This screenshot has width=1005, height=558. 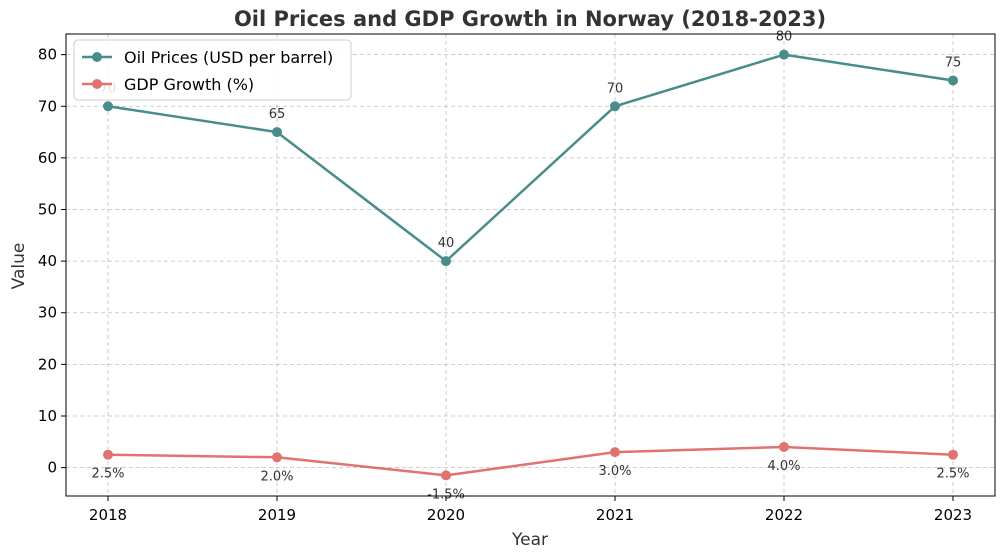 What do you see at coordinates (189, 84) in the screenshot?
I see `legend-label: GDP Growth (%)` at bounding box center [189, 84].